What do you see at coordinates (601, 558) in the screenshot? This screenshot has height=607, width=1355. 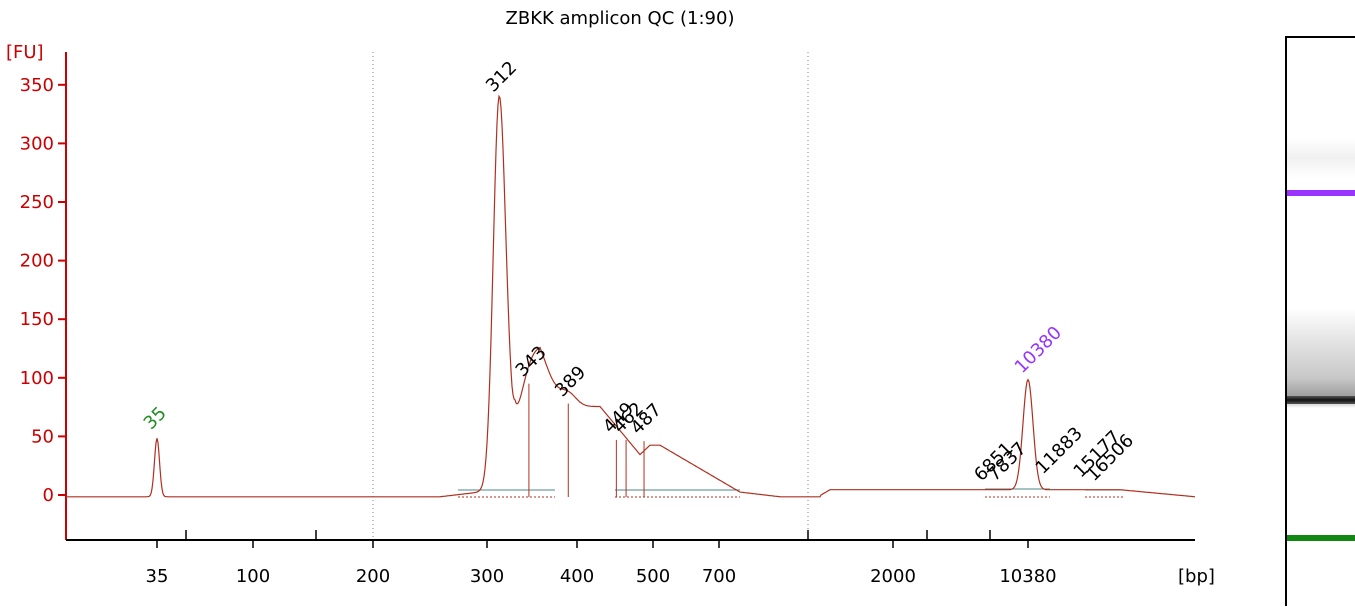 I see `x-axis-ticks: 35 100 200 300 400 500 700 2000 10380` at bounding box center [601, 558].